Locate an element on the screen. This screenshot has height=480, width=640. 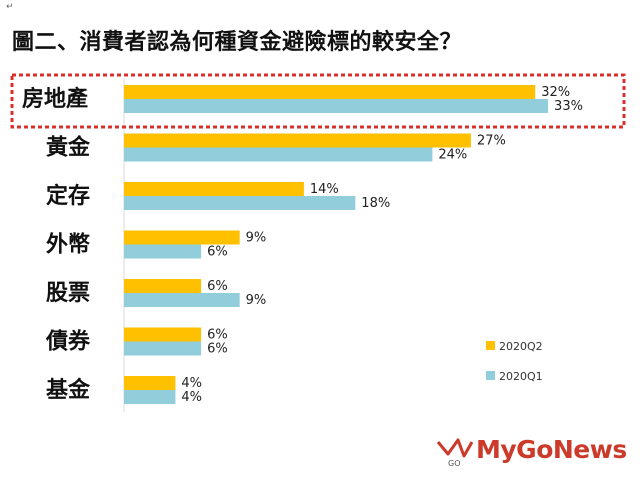
data-label: 14% is located at coordinates (324, 189).